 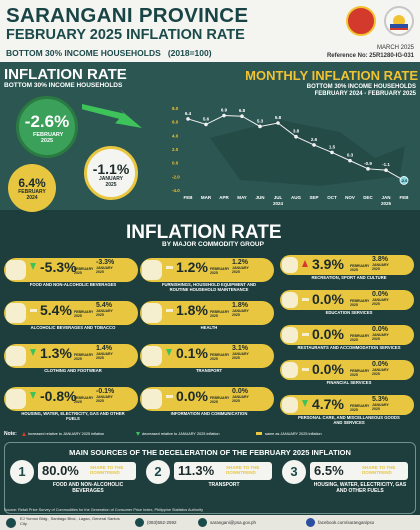 I want to click on commodity-name: FINANCIAL SERVICES, so click(x=349, y=382).